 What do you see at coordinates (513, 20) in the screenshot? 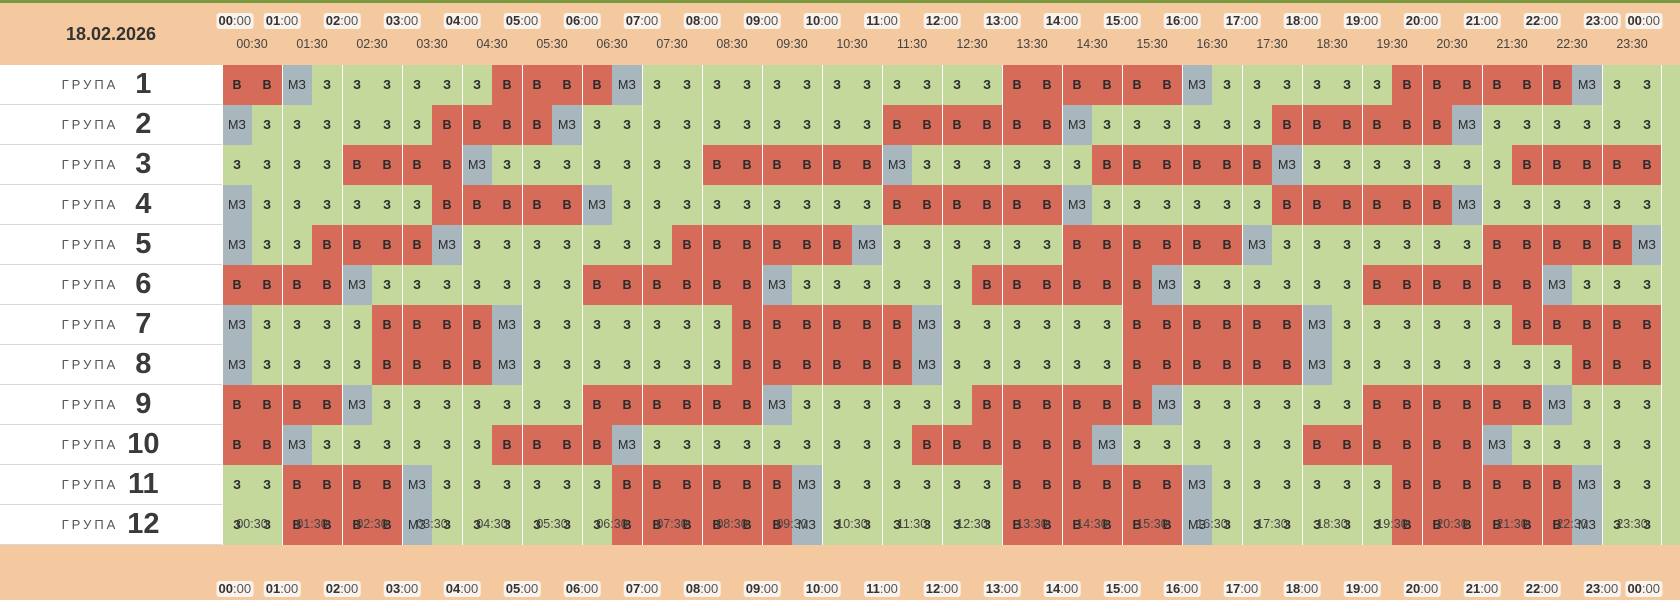
I see `hour-label-hours: 05` at bounding box center [513, 20].